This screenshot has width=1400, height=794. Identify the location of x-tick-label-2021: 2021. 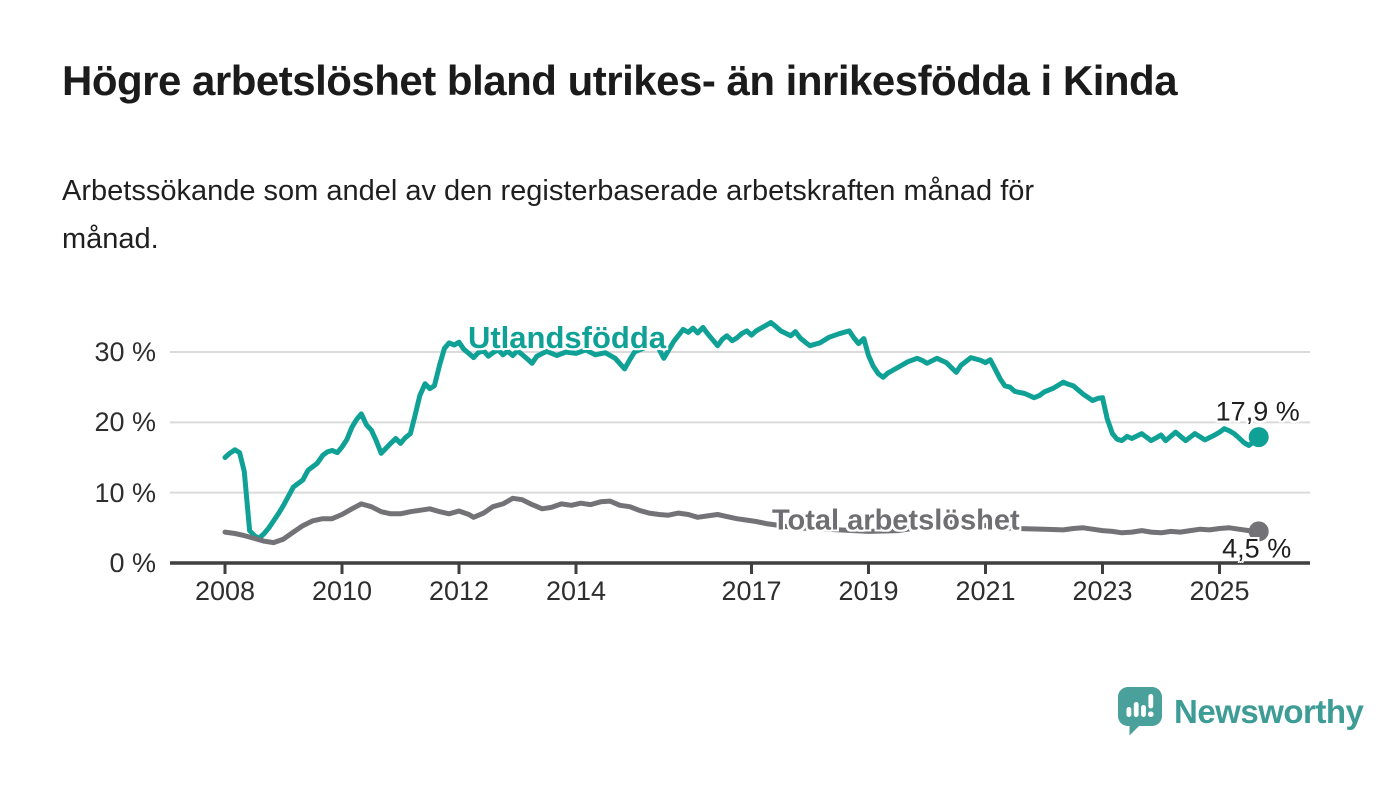
(985, 591).